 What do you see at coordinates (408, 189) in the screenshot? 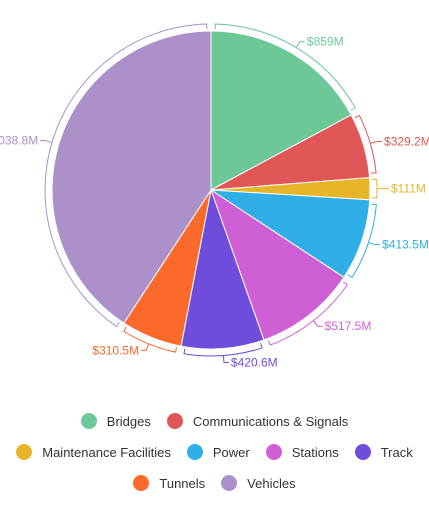
I see `pie-data-label-maintenance-facilities: $111M` at bounding box center [408, 189].